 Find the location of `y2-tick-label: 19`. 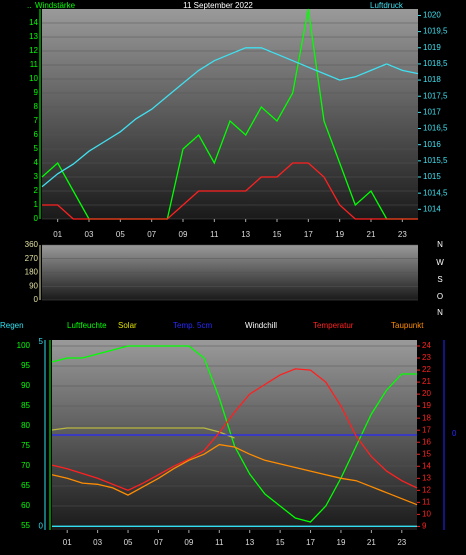

y2-tick-label: 19 is located at coordinates (426, 405).